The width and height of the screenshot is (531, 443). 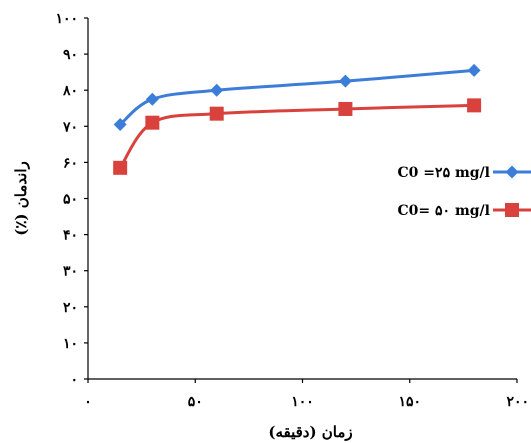 What do you see at coordinates (70, 91) in the screenshot?
I see `y-tick-label: ٨٠` at bounding box center [70, 91].